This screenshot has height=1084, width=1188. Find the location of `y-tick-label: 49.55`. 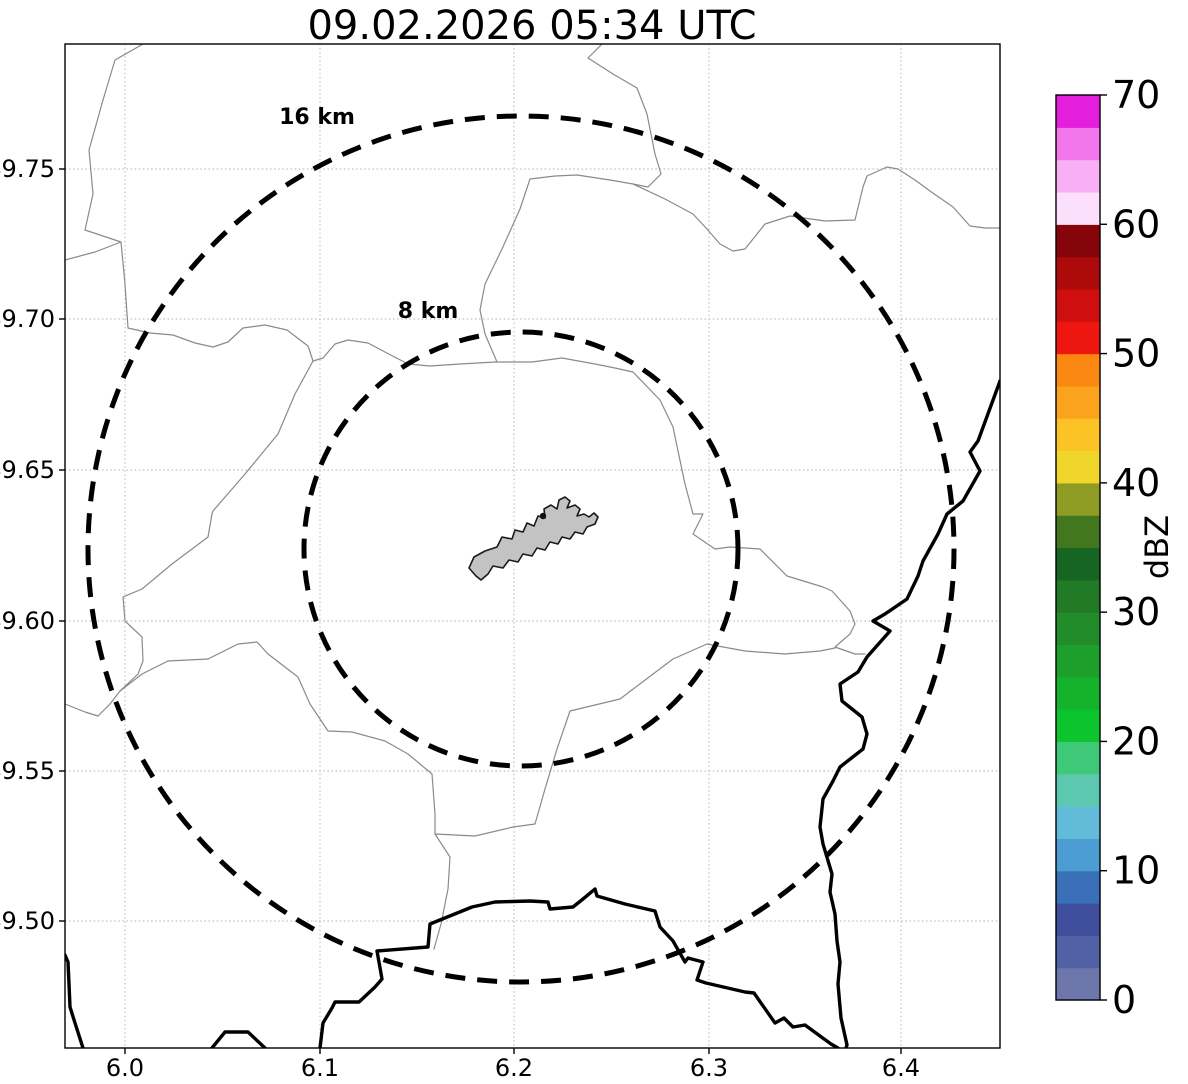

y-tick-label: 49.55 is located at coordinates (27, 771).